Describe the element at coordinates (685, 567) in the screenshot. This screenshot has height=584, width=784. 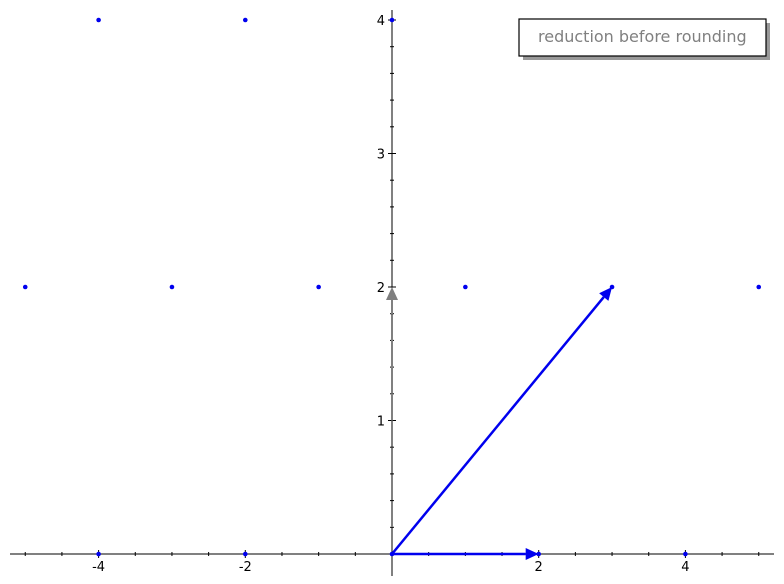
I see `x-tick-label: 4` at that location.